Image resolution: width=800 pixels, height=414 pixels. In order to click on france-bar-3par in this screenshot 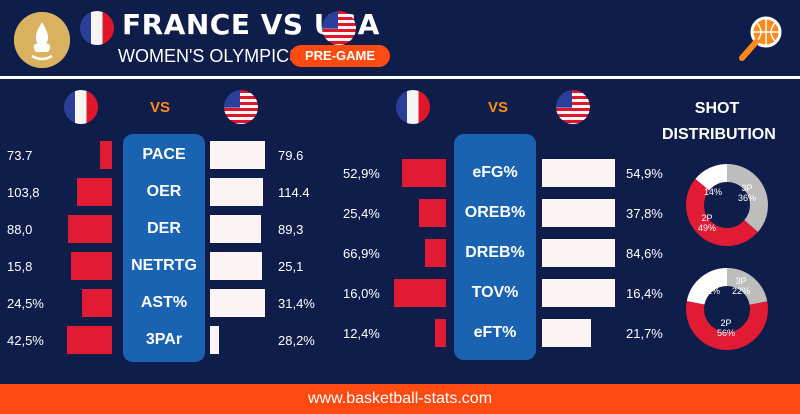, I will do `click(89, 340)`.